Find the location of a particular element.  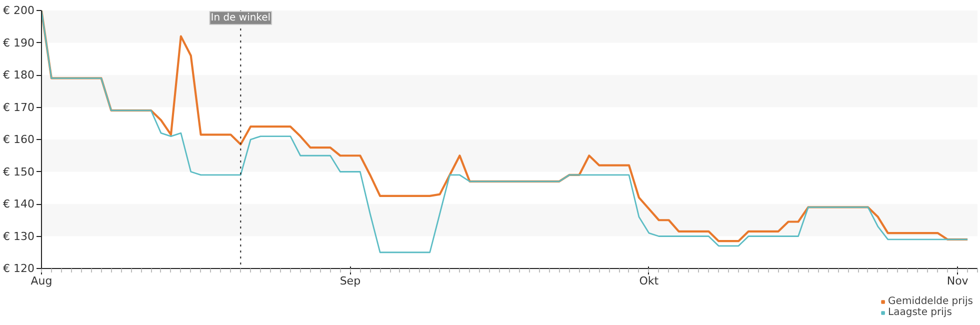

y-tick-label: € 130 is located at coordinates (19, 236).